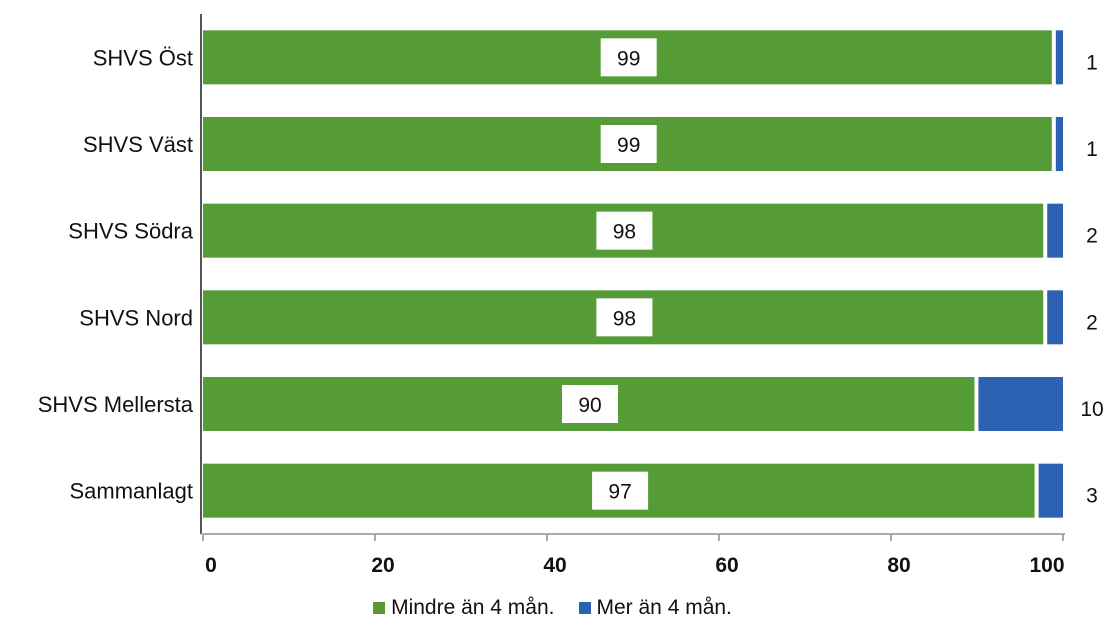 This screenshot has width=1105, height=627. Describe the element at coordinates (473, 607) in the screenshot. I see `legend-label-series-1: Mindre än 4 mån.` at that location.